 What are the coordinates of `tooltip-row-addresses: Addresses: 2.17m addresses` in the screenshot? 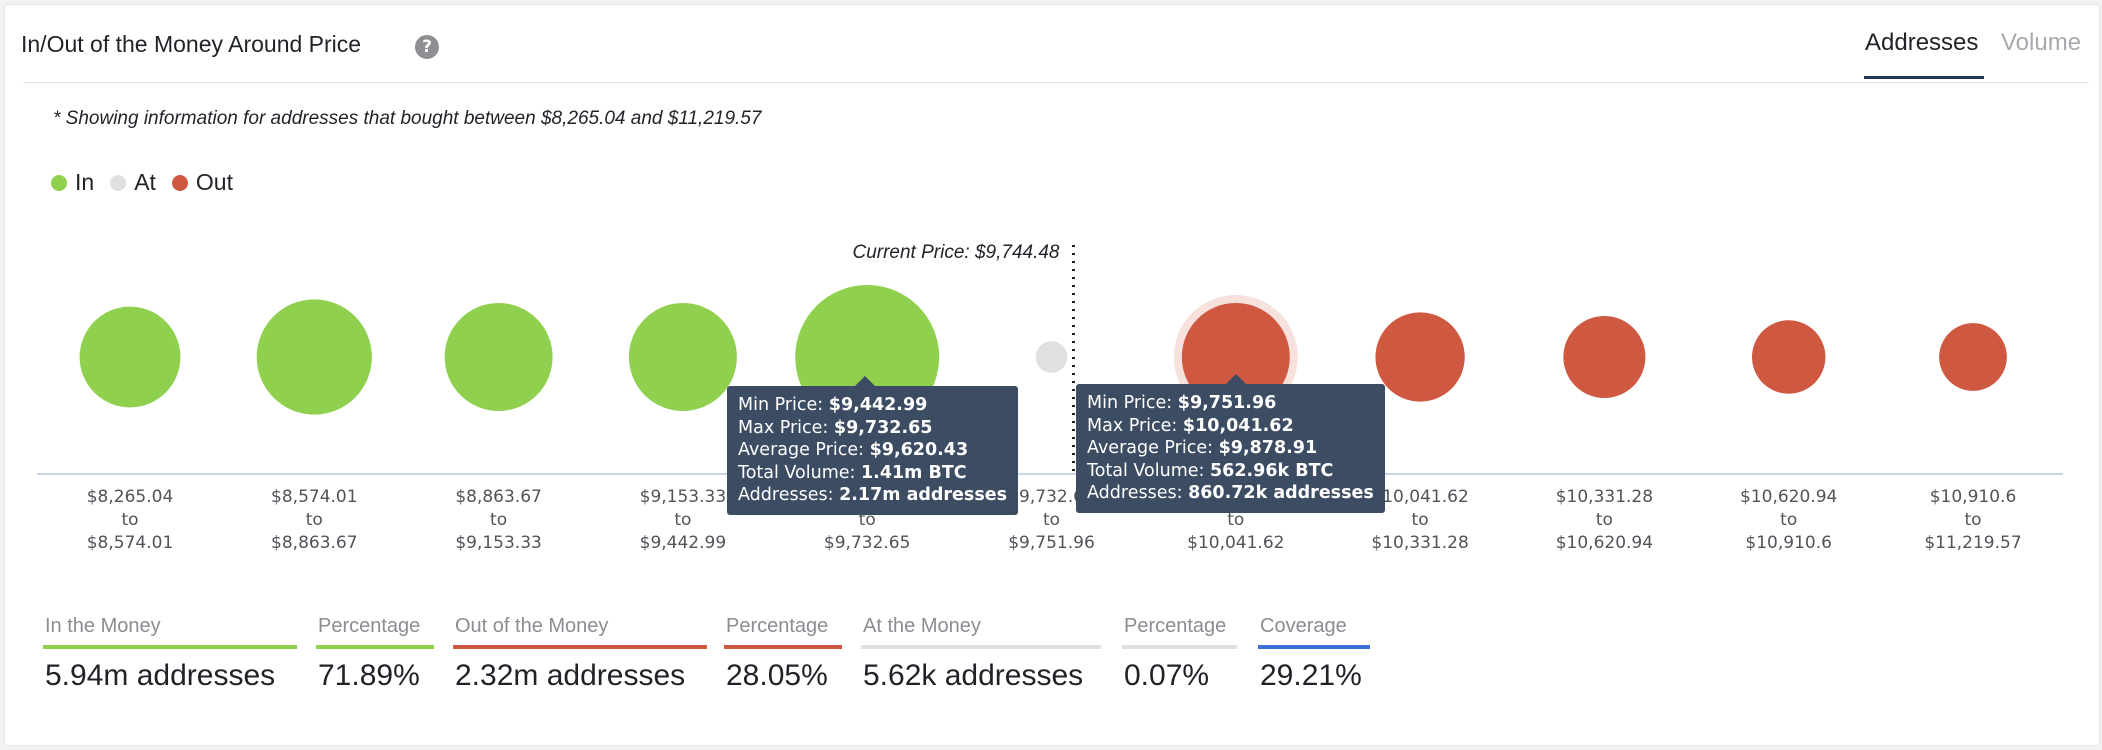 It's located at (873, 495).